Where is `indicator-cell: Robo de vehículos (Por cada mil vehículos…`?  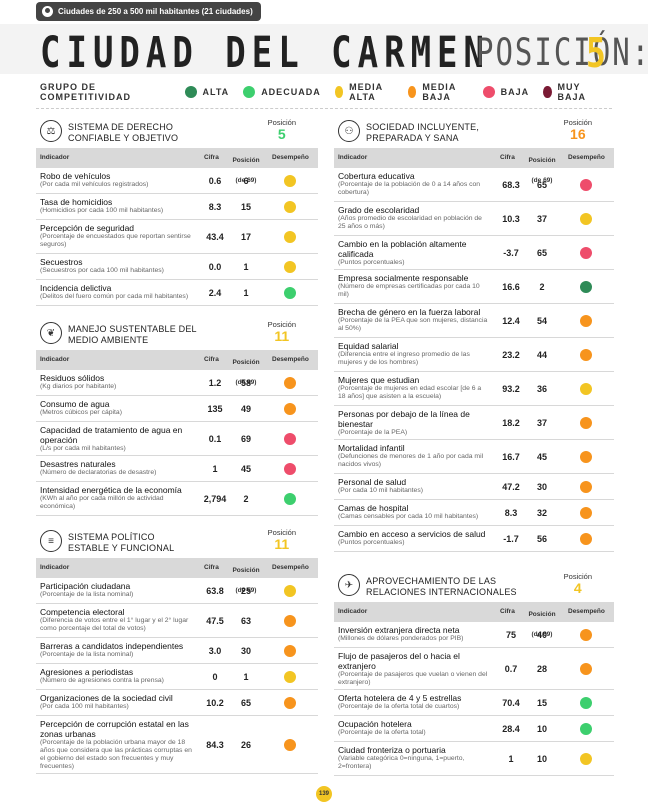
indicator-cell: Robo de vehículos (Por cada mil vehículos… is located at coordinates (117, 180).